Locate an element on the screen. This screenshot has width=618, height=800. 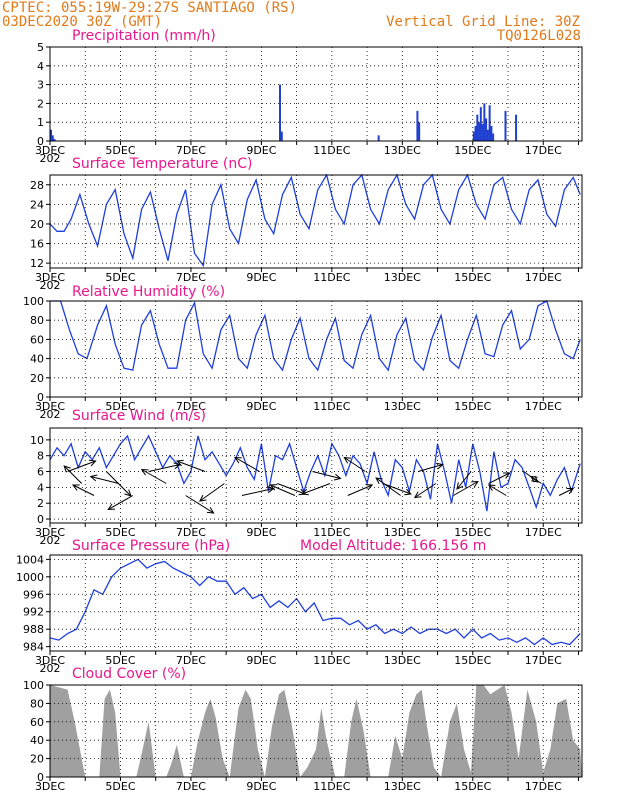
rh-line is located at coordinates (315, 336).